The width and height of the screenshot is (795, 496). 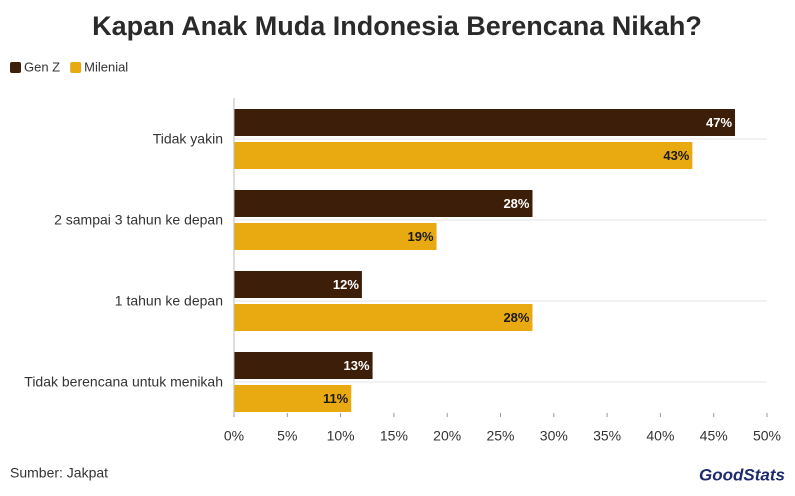 What do you see at coordinates (169, 301) in the screenshot?
I see `y-tick-label: 1 tahun ke depan` at bounding box center [169, 301].